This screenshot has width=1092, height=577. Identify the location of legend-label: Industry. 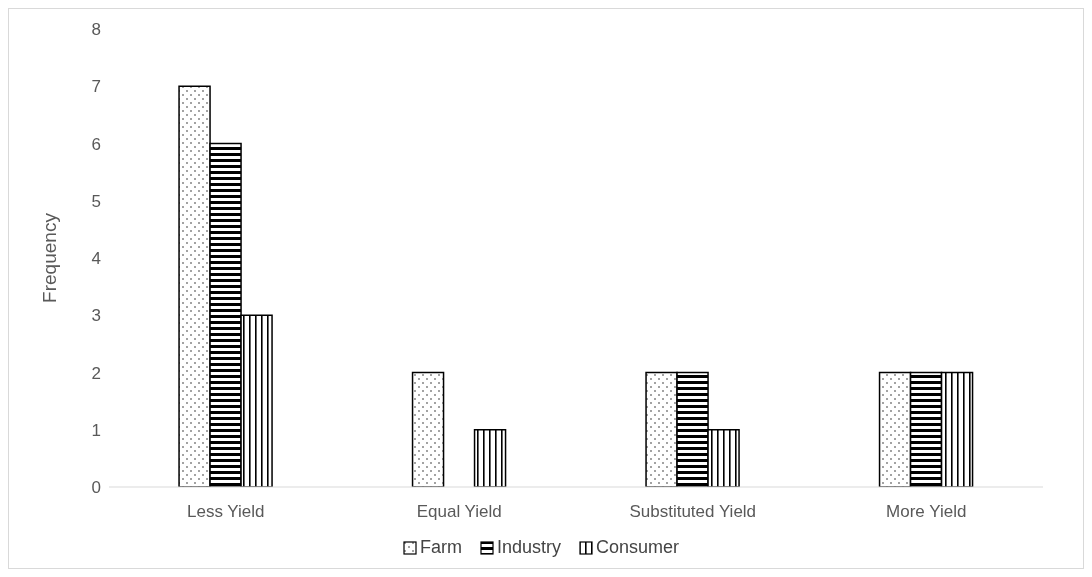
(528, 547).